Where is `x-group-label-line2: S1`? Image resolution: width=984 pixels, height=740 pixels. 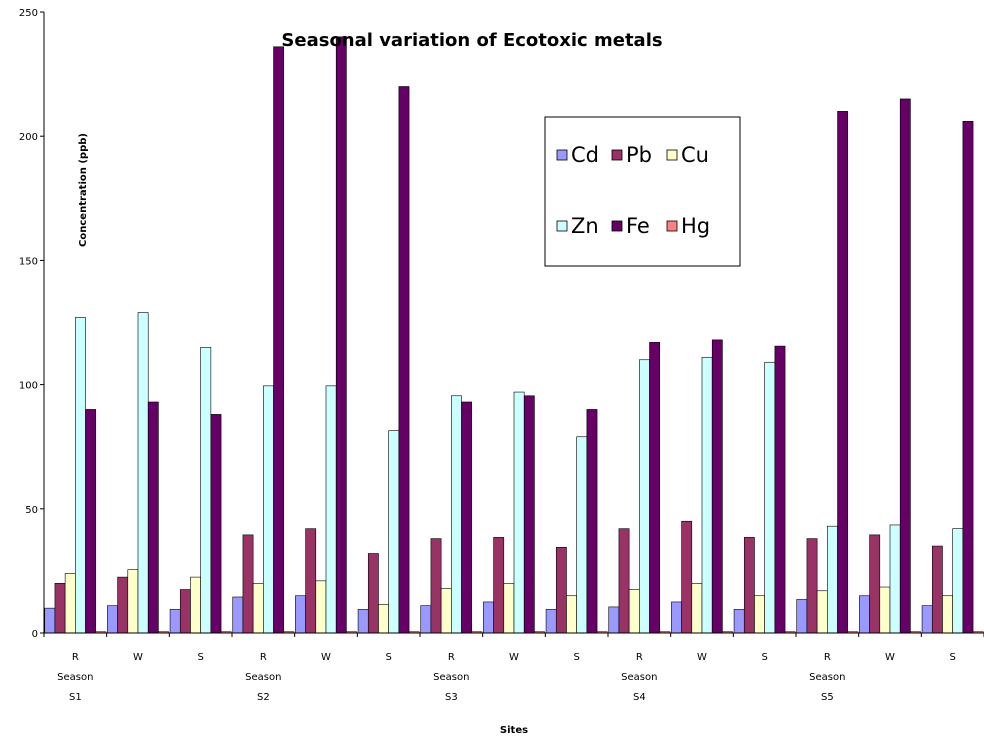 x-group-label-line2: S1 is located at coordinates (75, 697).